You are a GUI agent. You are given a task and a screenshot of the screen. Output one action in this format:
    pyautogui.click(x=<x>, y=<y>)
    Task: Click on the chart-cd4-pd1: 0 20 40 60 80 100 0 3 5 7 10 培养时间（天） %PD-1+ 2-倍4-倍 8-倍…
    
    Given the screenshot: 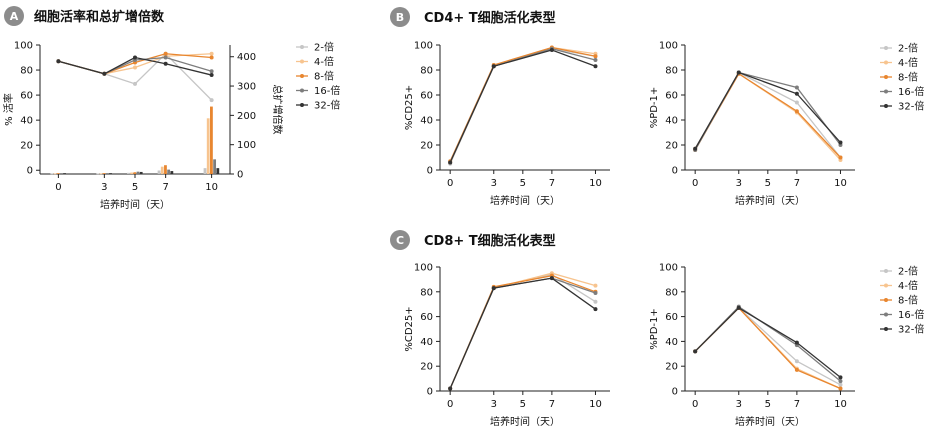 What is the action you would take?
    pyautogui.click(x=786, y=124)
    